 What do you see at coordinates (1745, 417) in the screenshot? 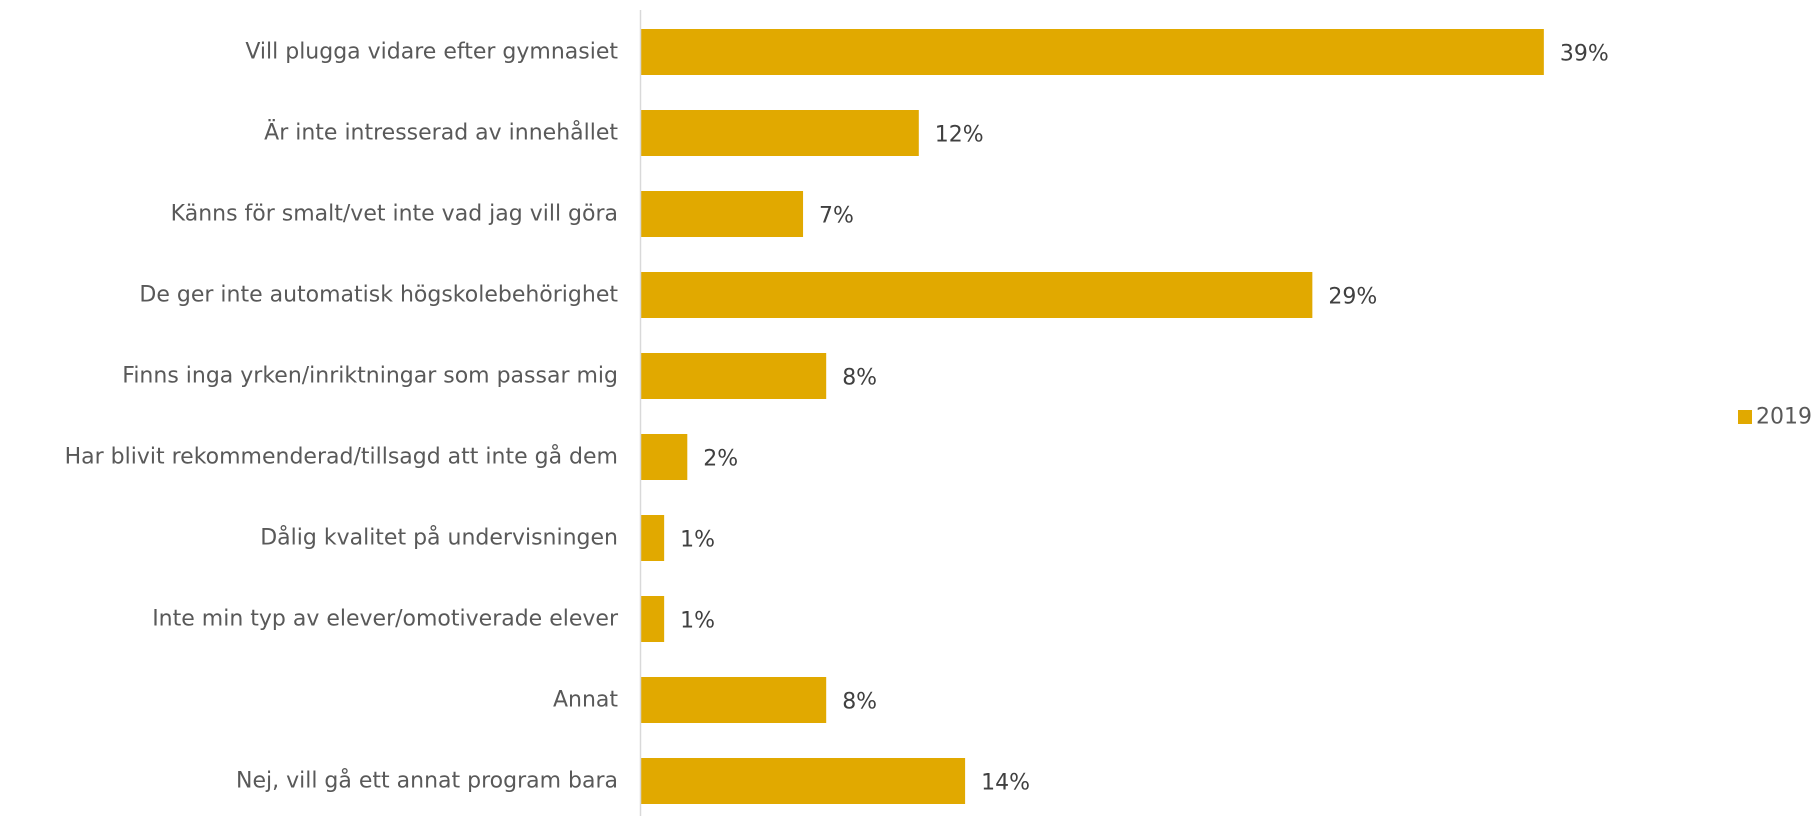
I see `legend-swatch` at bounding box center [1745, 417].